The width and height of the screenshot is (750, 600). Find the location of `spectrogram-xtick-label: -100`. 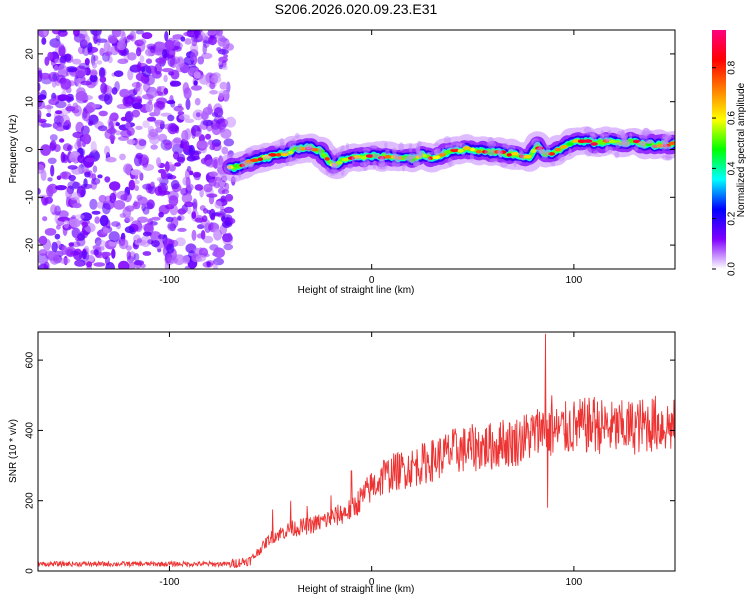

spectrogram-xtick-label: -100 is located at coordinates (169, 280).